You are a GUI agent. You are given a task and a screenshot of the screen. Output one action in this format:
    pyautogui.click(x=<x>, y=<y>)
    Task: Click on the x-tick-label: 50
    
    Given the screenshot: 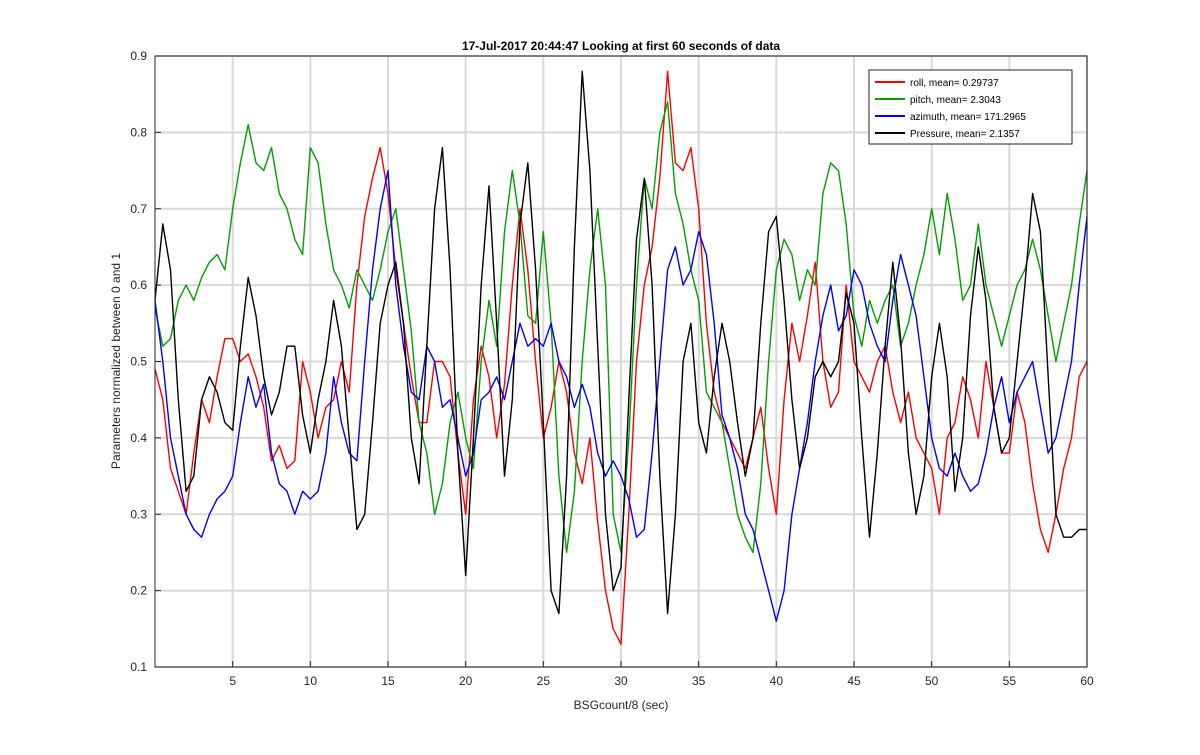 What is the action you would take?
    pyautogui.click(x=932, y=681)
    